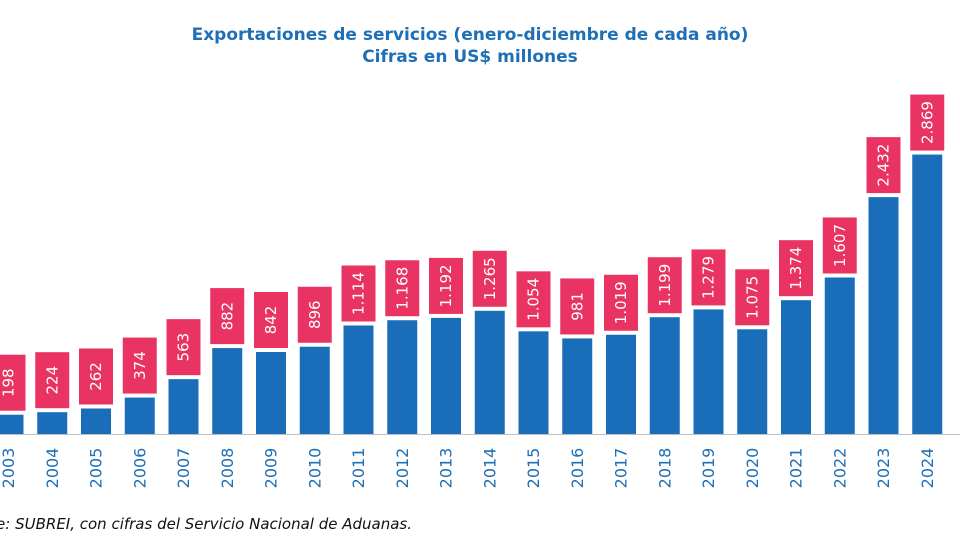 This screenshot has width=960, height=548. I want to click on value-label-2011: 1.114, so click(359, 293).